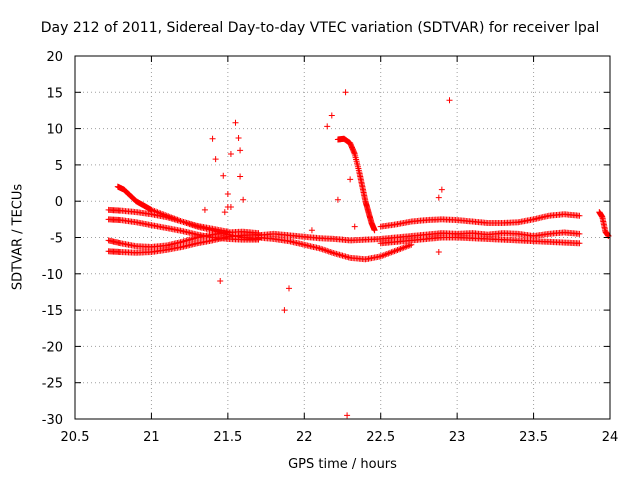 This screenshot has width=640, height=480. Describe the element at coordinates (533, 437) in the screenshot. I see `x-tick-label: 23.5` at that location.